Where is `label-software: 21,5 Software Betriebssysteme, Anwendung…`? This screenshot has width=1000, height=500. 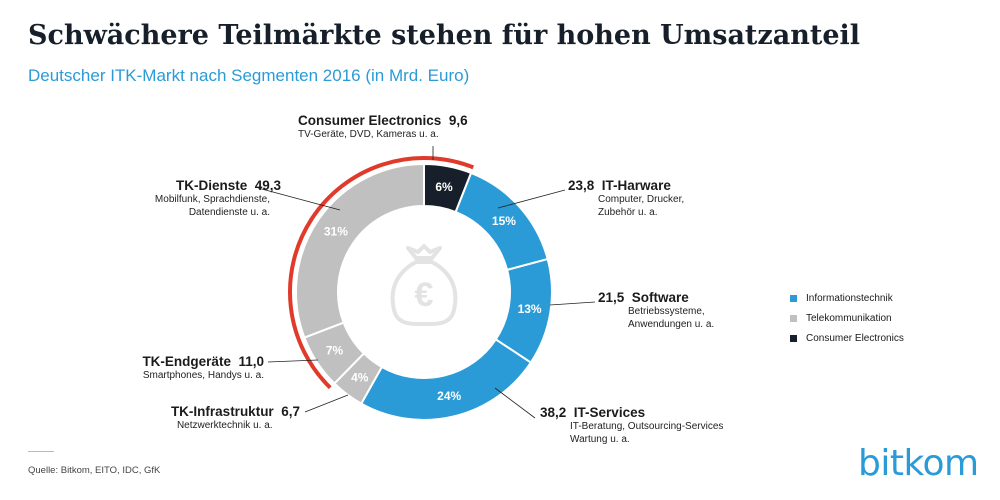 label-software: 21,5 Software Betriebssysteme, Anwendung… is located at coordinates (673, 310).